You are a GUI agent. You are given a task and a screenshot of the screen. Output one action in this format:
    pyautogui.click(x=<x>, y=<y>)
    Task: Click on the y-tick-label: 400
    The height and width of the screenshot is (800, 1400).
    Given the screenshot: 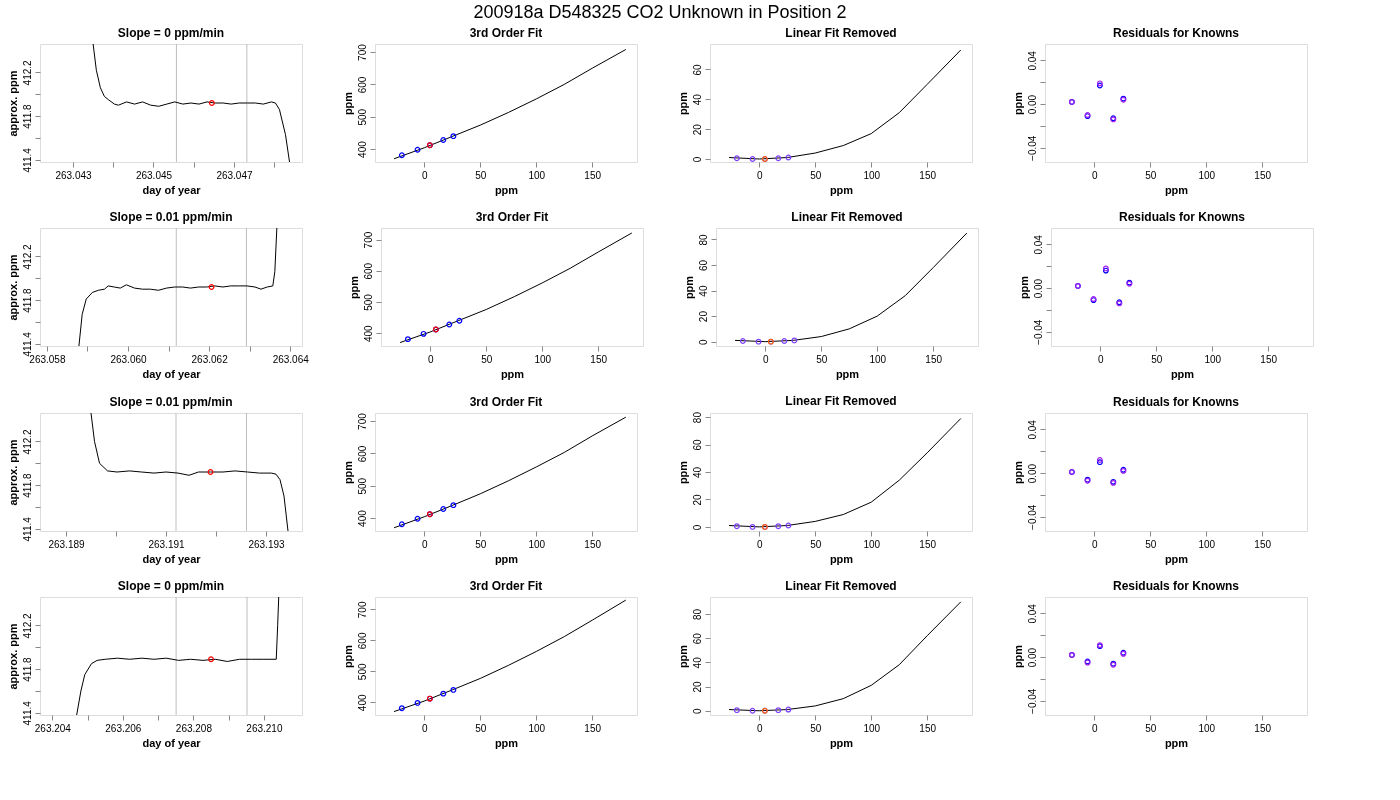 What is the action you would take?
    pyautogui.click(x=362, y=518)
    